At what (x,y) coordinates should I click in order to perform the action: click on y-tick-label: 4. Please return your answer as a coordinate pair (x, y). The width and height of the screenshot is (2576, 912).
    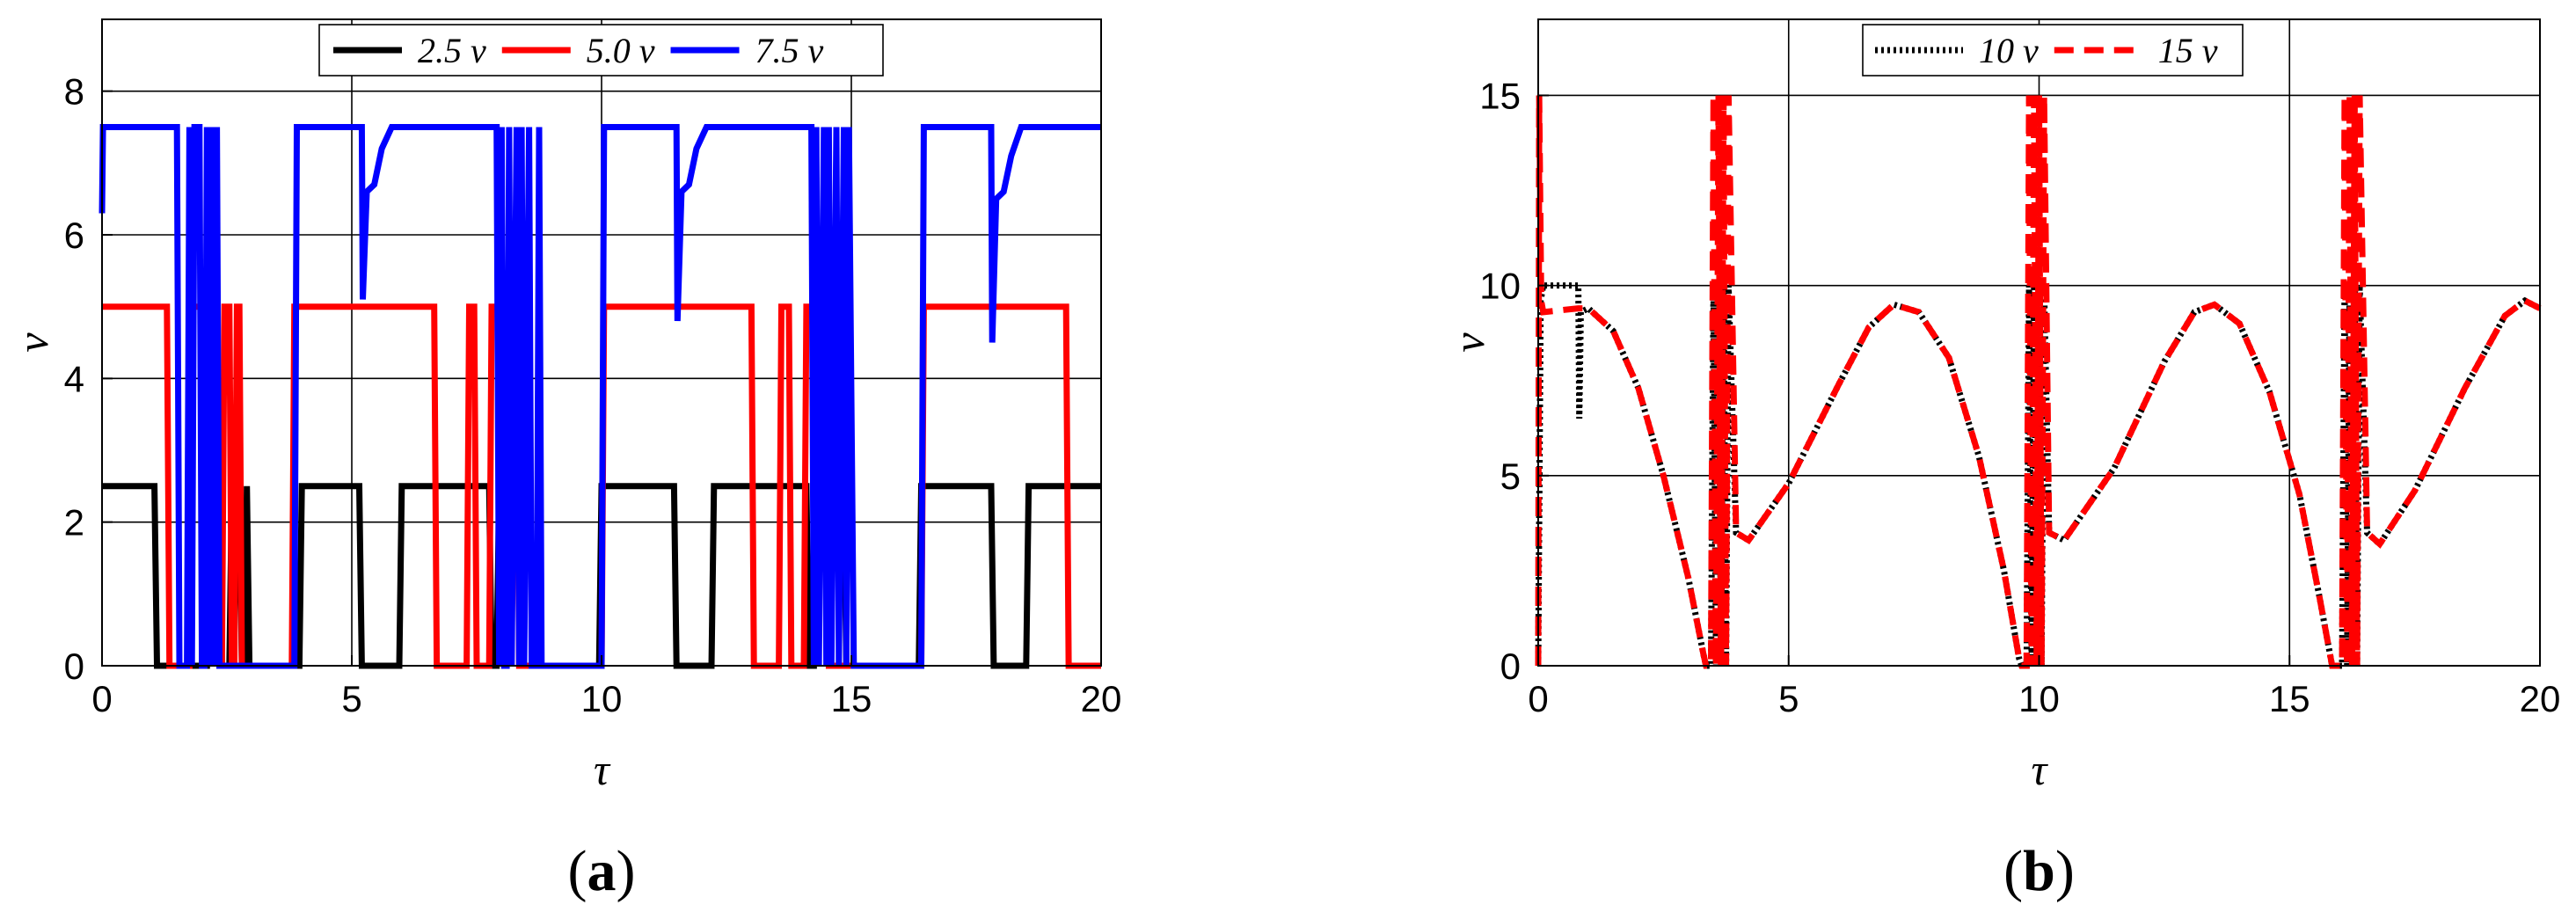
    Looking at the image, I should click on (74, 378).